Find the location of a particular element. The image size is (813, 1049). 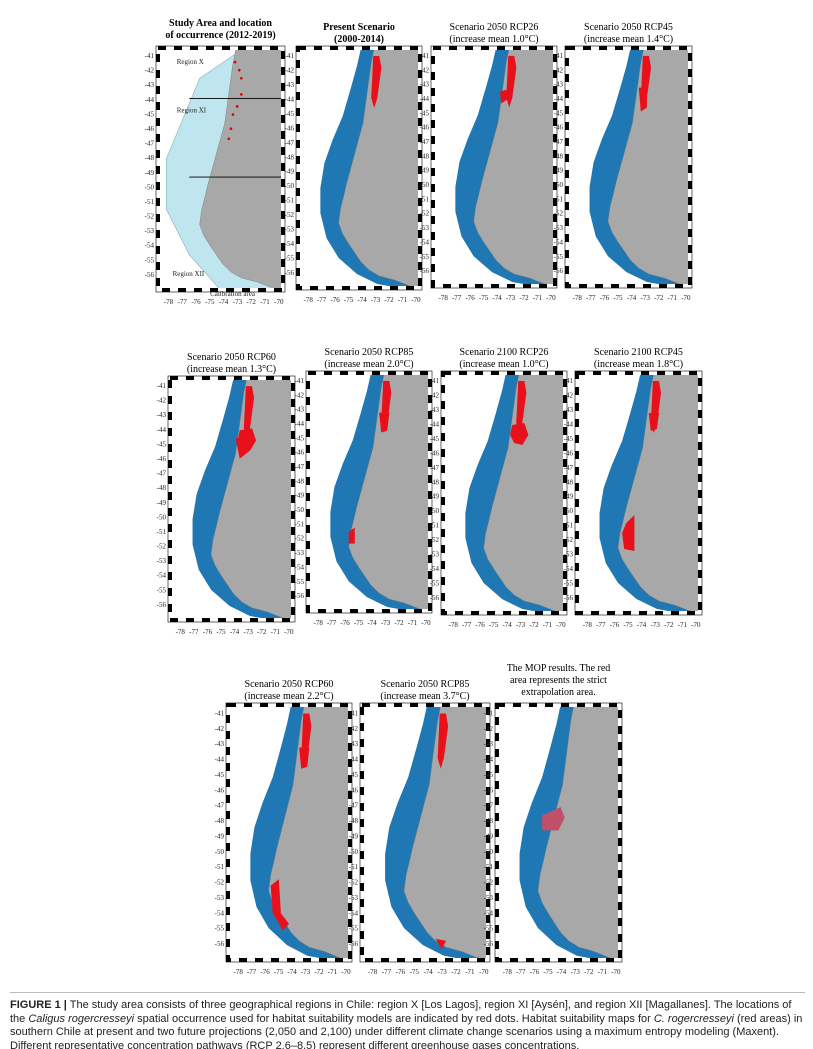

region-label: Region X is located at coordinates (190, 62).